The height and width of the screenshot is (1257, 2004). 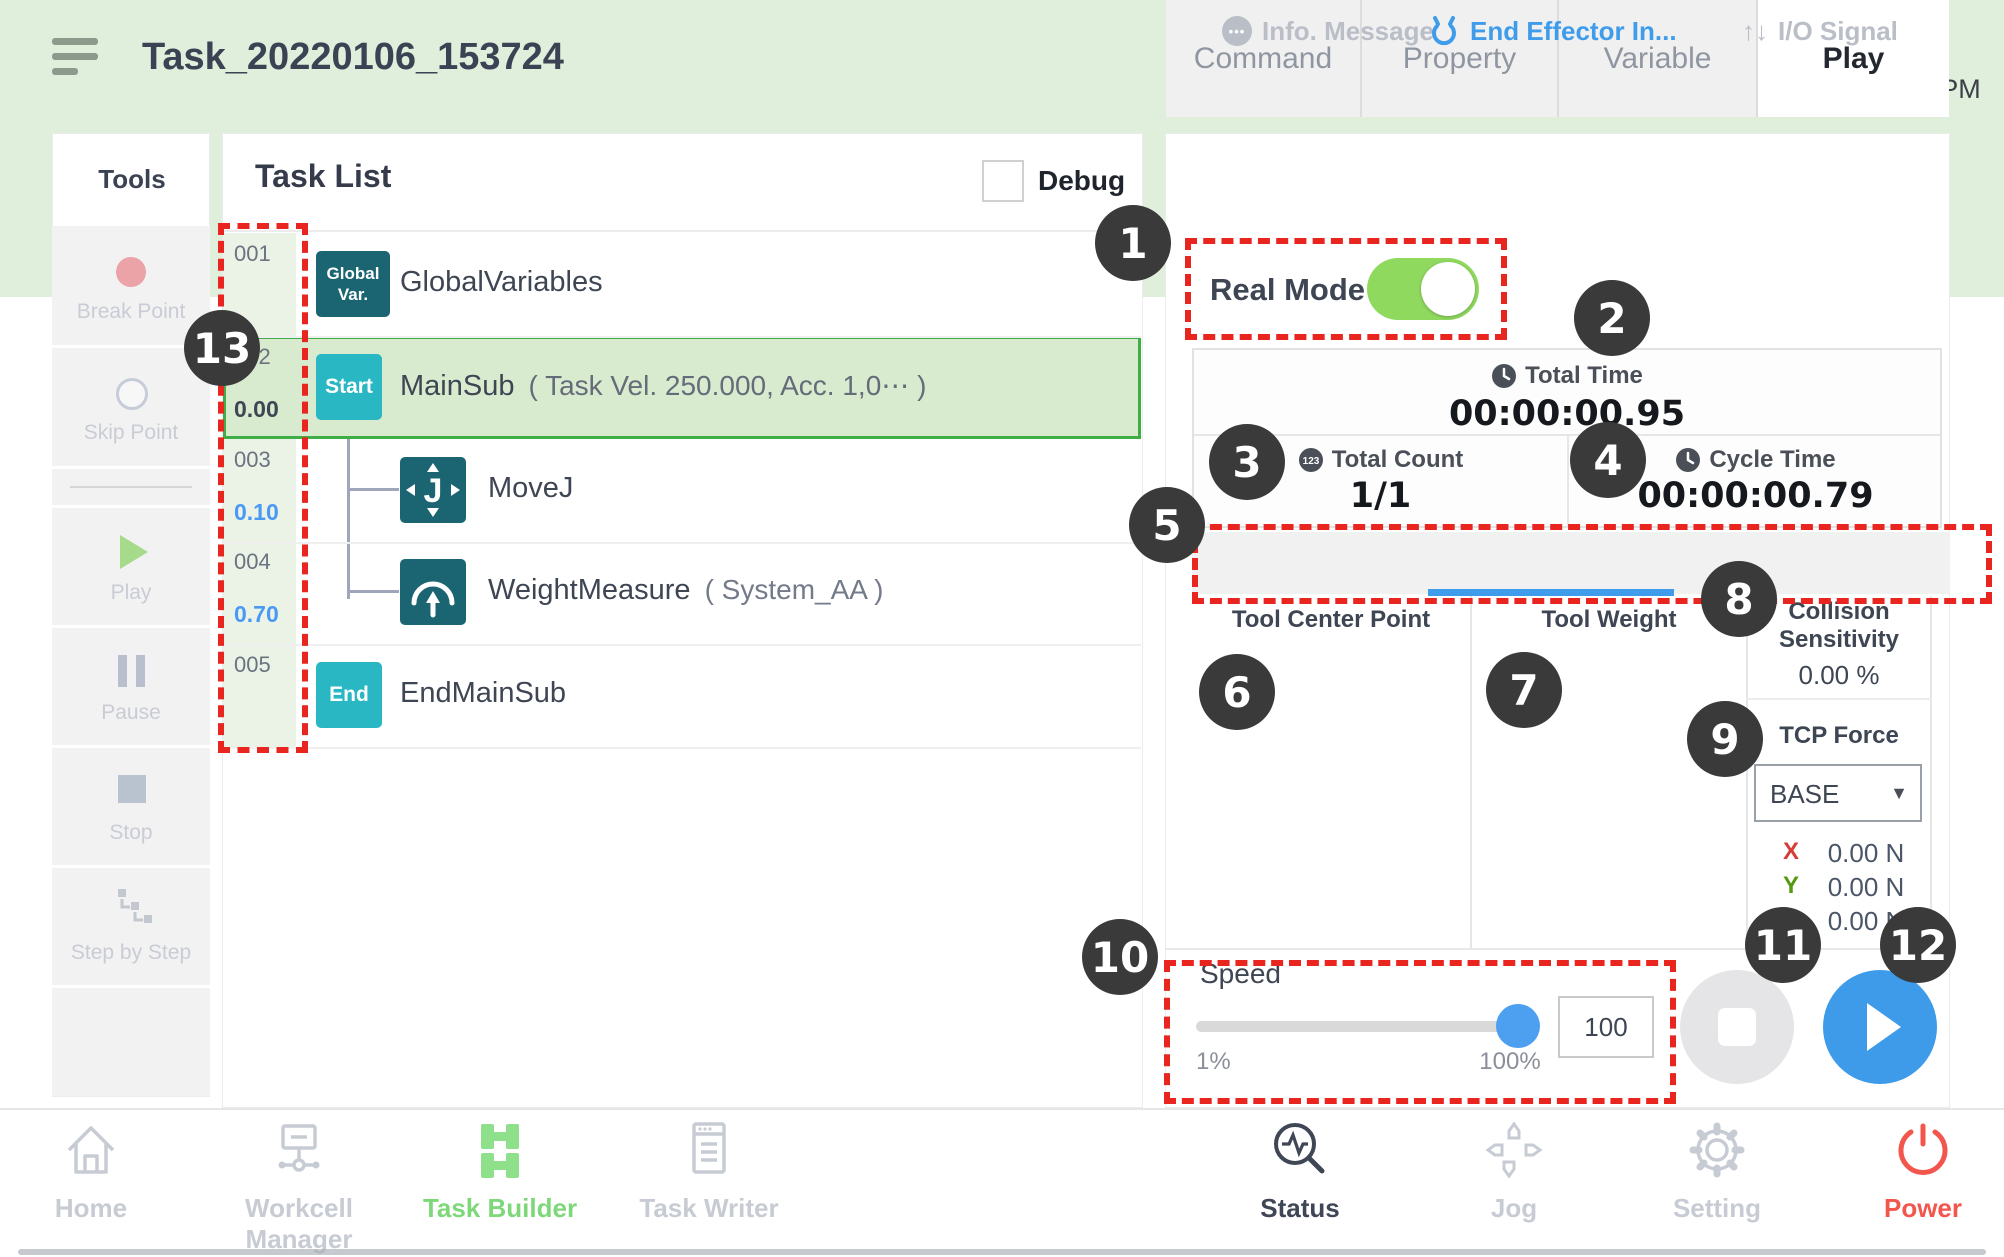 I want to click on tool-break-point: Break Point, so click(x=131, y=285).